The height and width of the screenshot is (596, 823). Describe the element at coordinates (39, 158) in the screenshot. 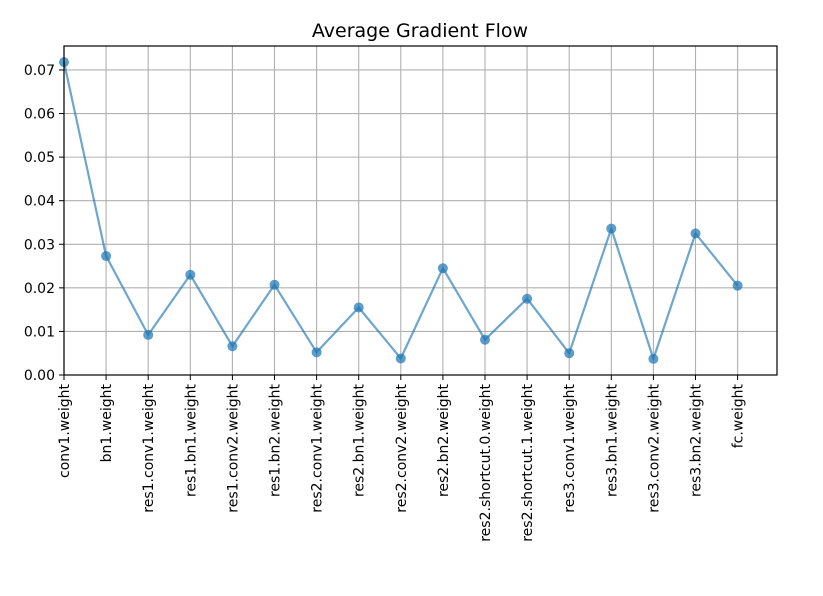

I see `y-tick-label: 0.05` at that location.